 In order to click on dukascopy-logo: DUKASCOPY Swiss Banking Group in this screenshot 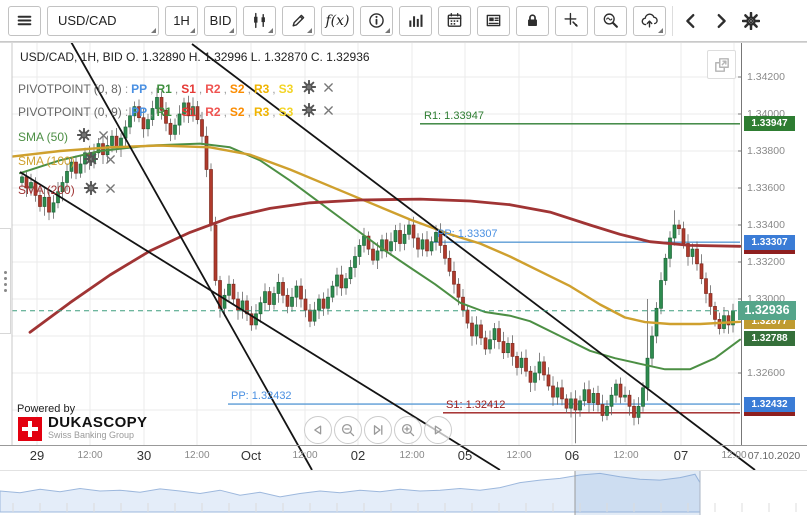, I will do `click(83, 427)`.